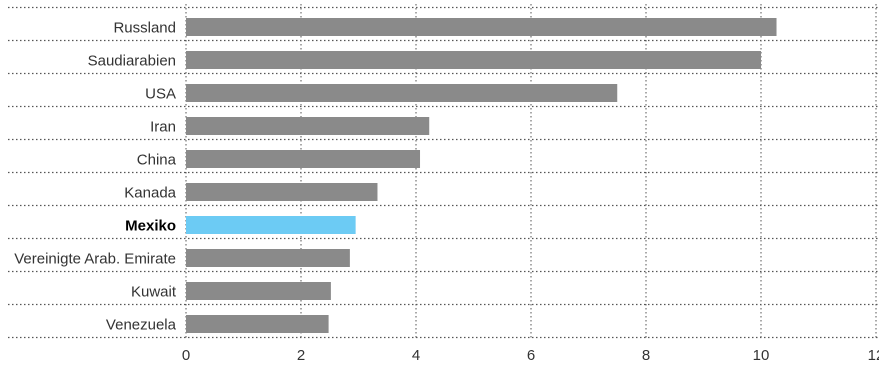  I want to click on category-label: Iran, so click(163, 127).